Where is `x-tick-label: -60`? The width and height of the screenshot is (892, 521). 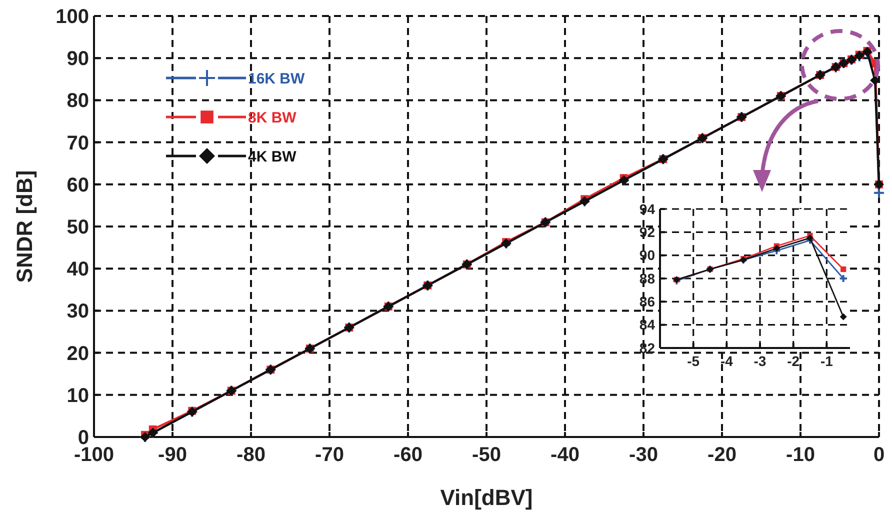
x-tick-label: -60 is located at coordinates (408, 455).